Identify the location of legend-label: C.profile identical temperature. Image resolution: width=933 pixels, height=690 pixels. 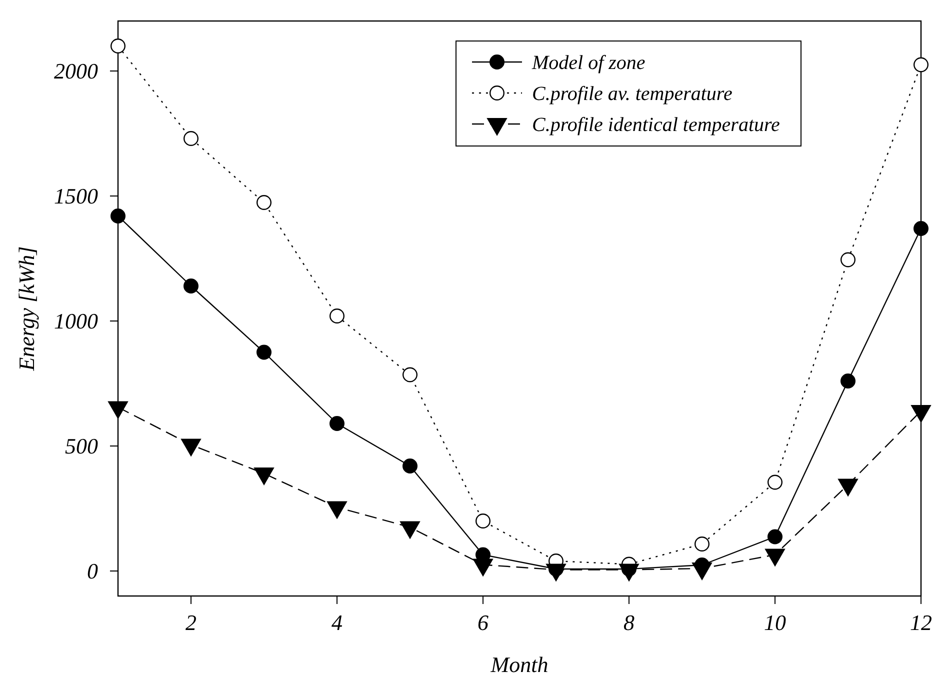
(656, 125).